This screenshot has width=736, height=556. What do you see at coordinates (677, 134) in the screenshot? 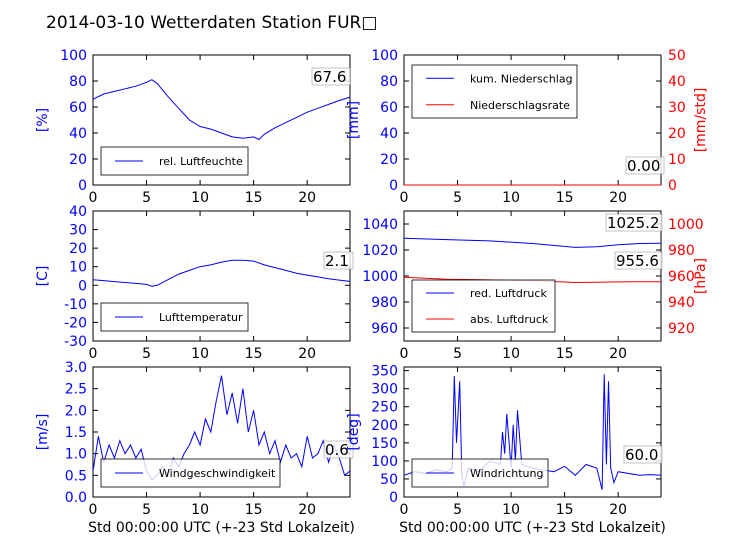
I see `y2-tick-label: 20` at bounding box center [677, 134].